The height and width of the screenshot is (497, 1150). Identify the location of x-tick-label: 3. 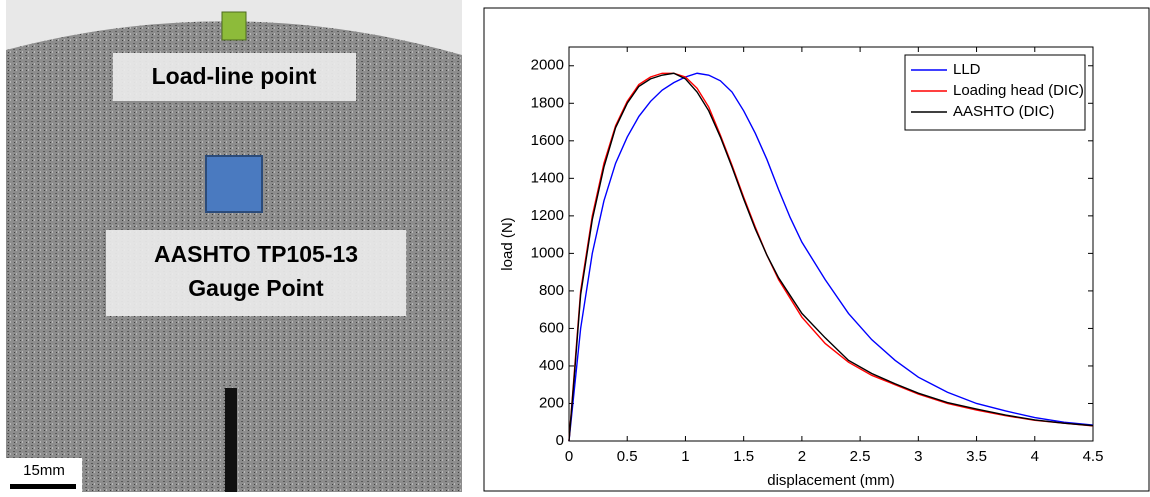
(918, 456).